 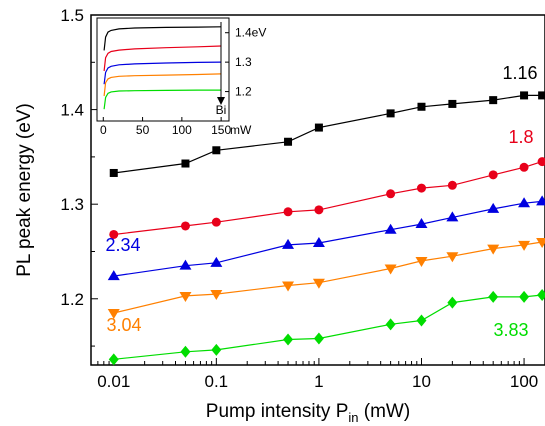 What do you see at coordinates (421, 381) in the screenshot?
I see `x-tick-label: 10` at bounding box center [421, 381].